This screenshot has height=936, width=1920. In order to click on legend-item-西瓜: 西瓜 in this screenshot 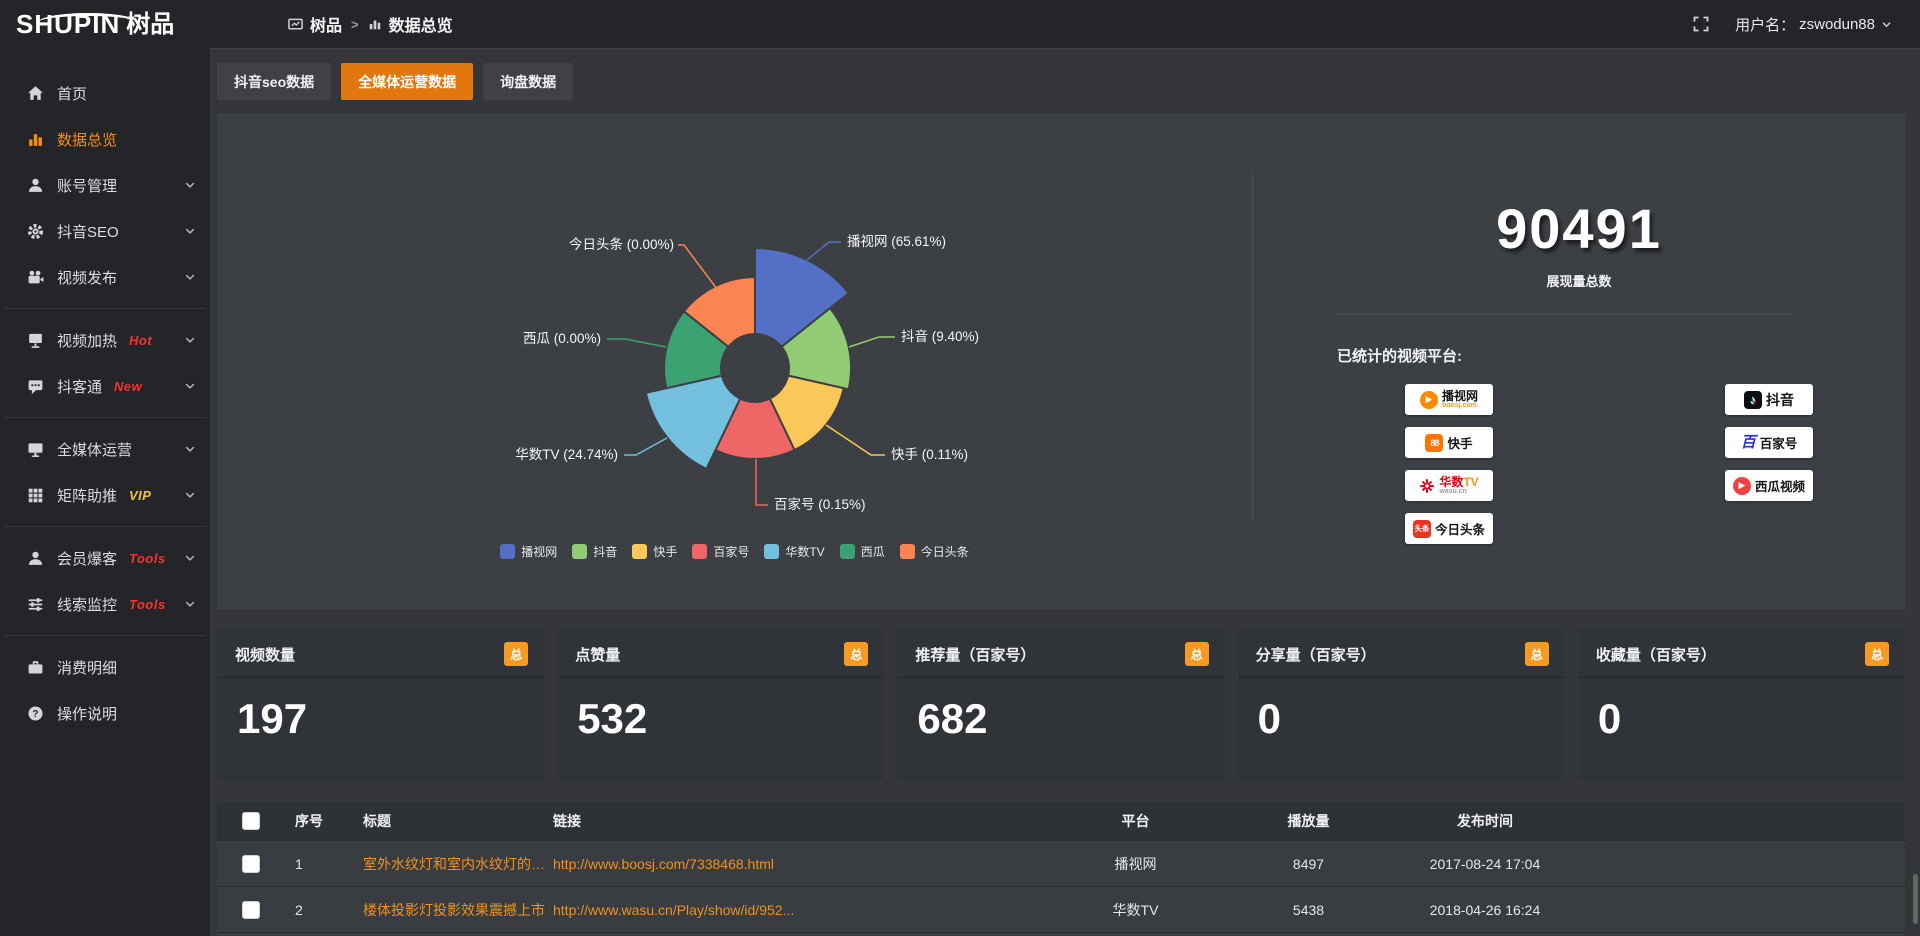, I will do `click(862, 551)`.